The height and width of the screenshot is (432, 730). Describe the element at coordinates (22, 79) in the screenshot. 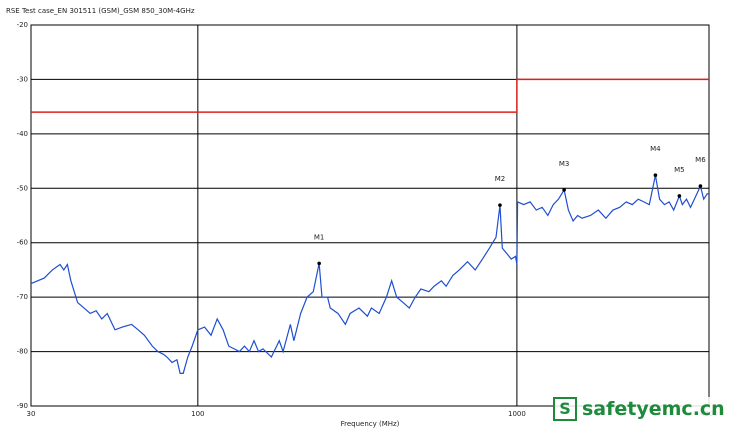

I see `y-tick-label: -30` at that location.